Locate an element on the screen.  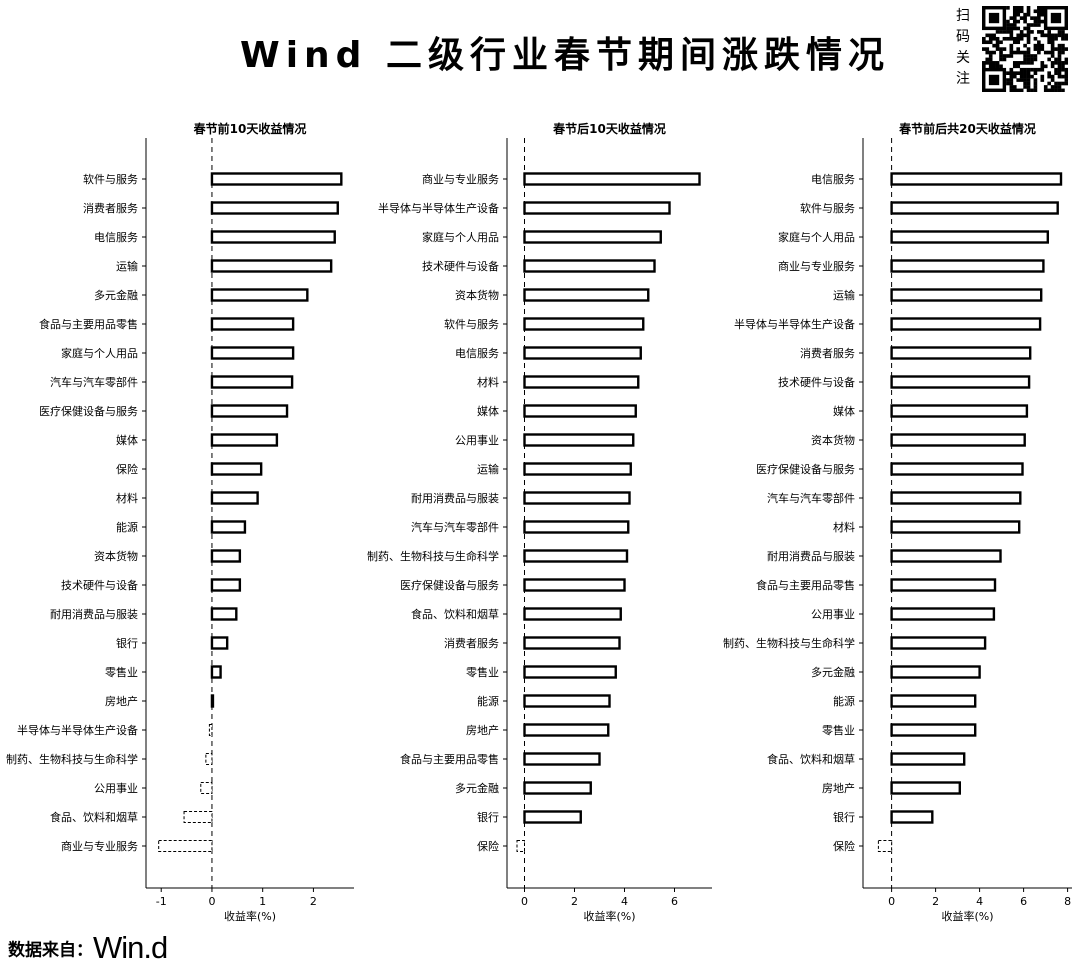
qr-caption-char: 关 is located at coordinates (963, 58).